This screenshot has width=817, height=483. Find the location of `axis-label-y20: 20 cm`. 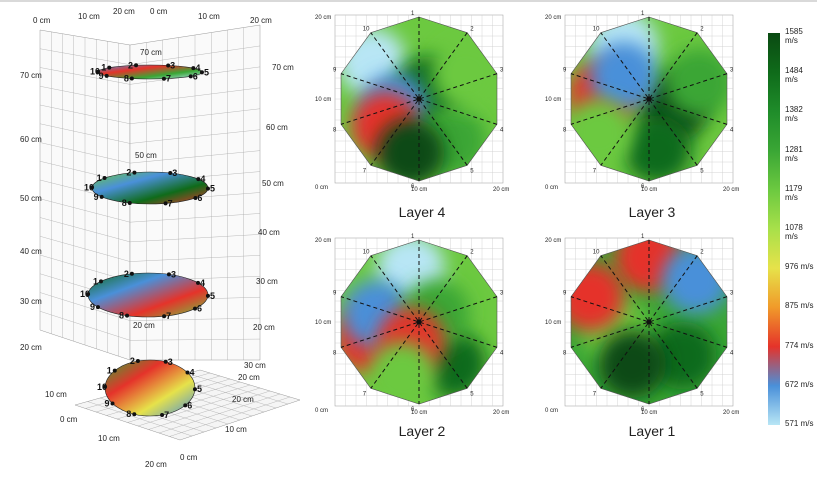

axis-label-y20: 20 cm is located at coordinates (261, 20).